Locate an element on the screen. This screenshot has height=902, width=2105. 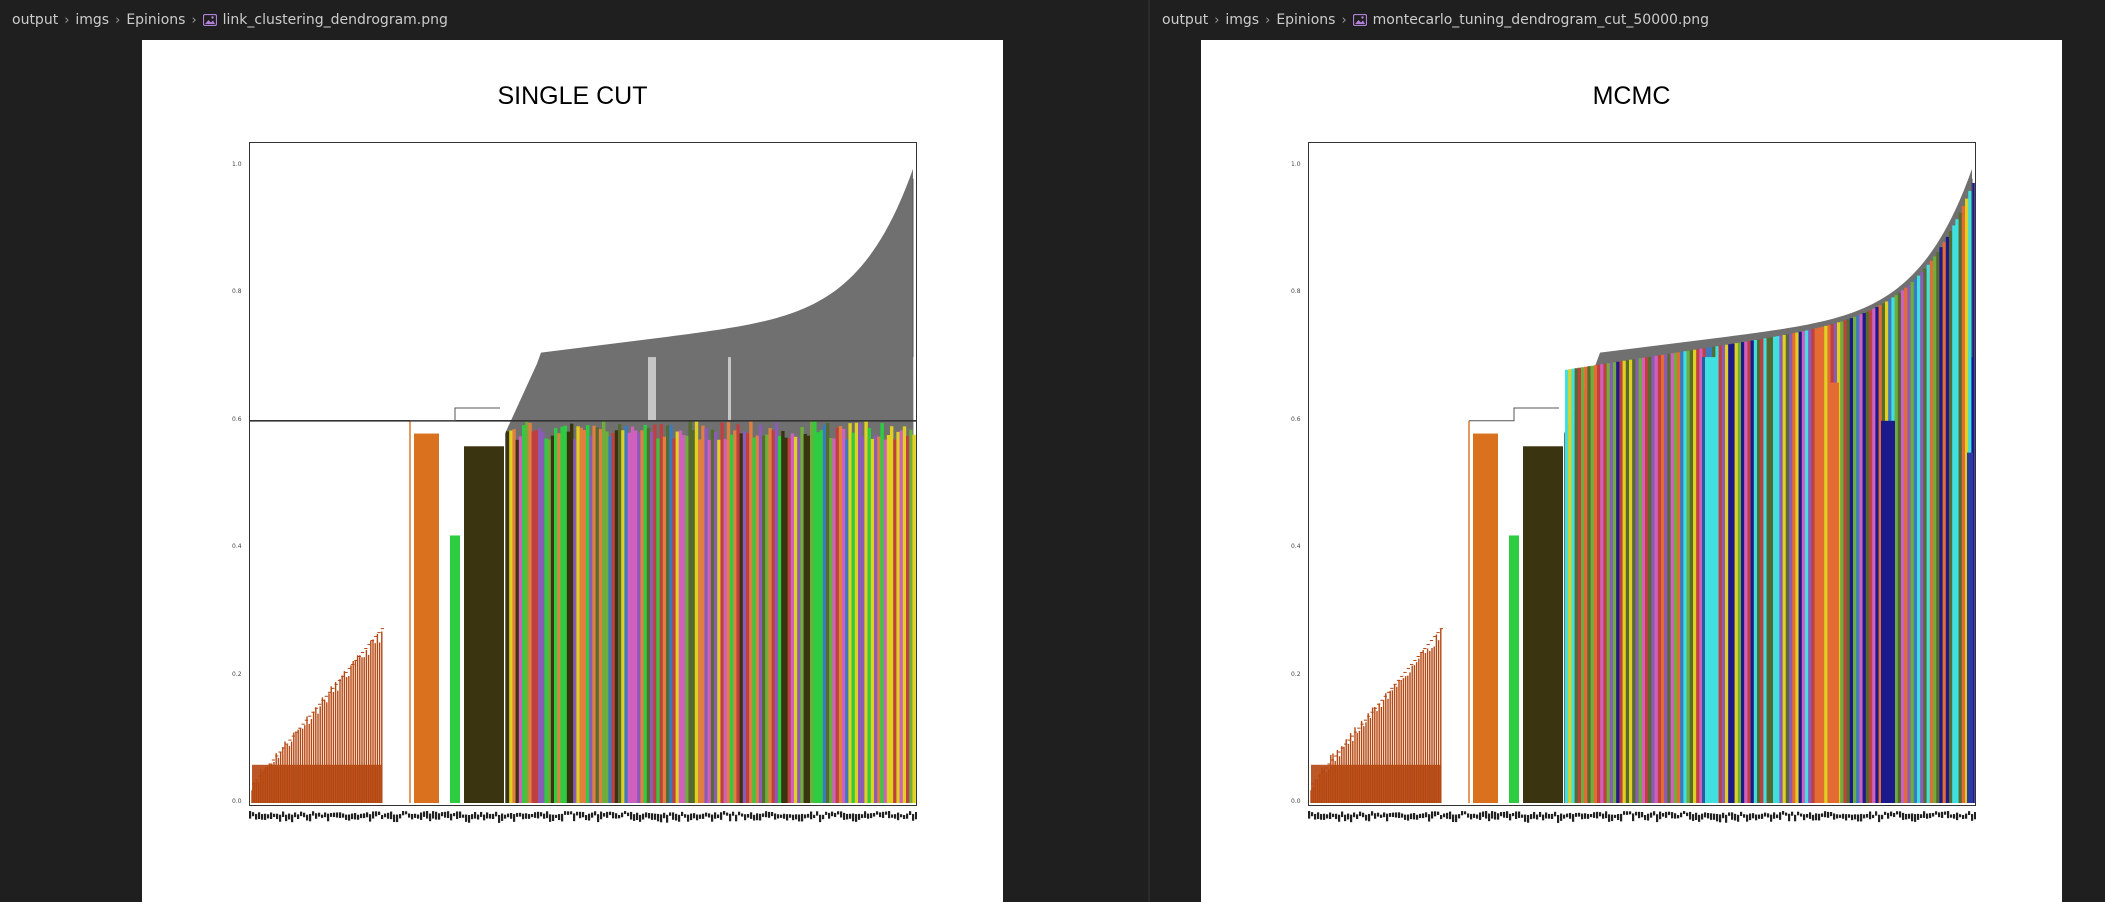
pane-divider is located at coordinates (1149, 451).